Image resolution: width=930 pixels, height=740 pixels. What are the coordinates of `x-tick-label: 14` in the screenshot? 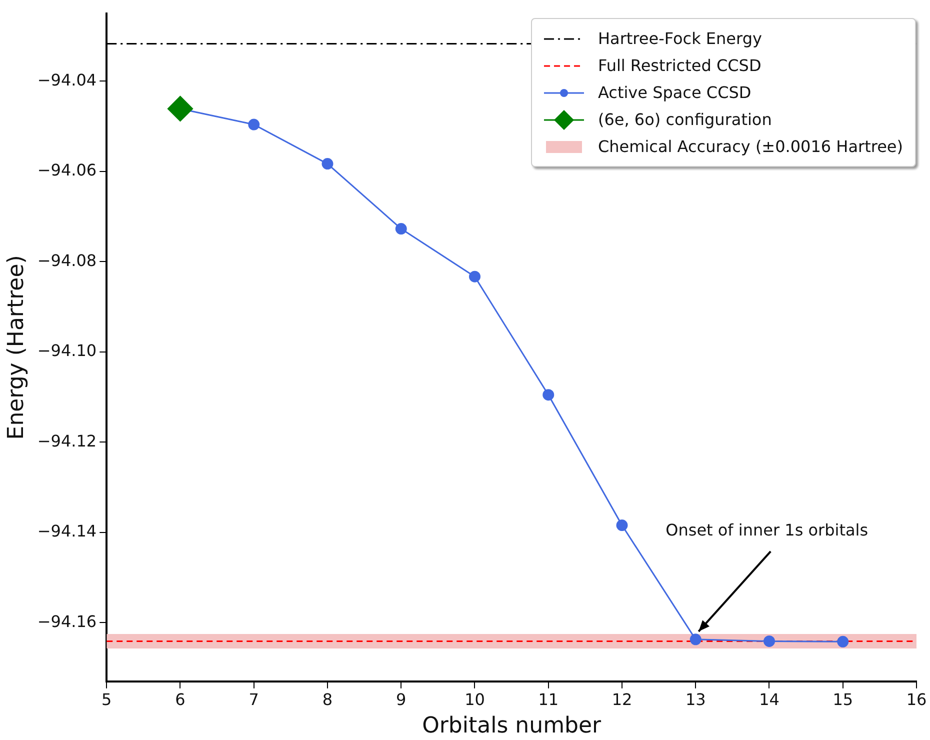 It's located at (769, 700).